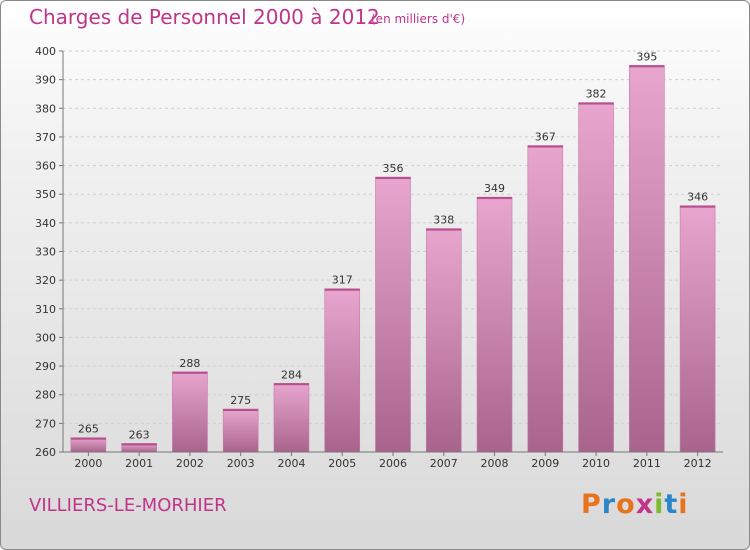 The height and width of the screenshot is (550, 750). What do you see at coordinates (342, 370) in the screenshot?
I see `bar-2005` at bounding box center [342, 370].